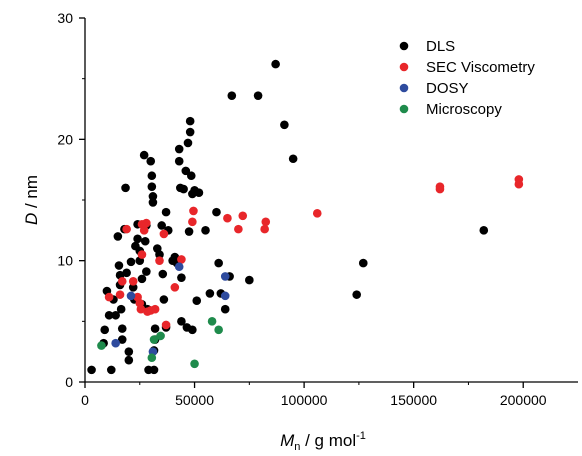 The height and width of the screenshot is (456, 582). I want to click on y-tick-label: 20, so click(65, 139).